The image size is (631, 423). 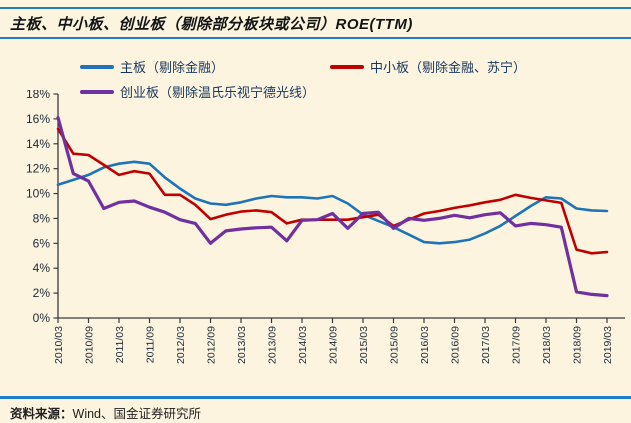 I want to click on x-axis-label: 2014/09, so click(x=334, y=345).